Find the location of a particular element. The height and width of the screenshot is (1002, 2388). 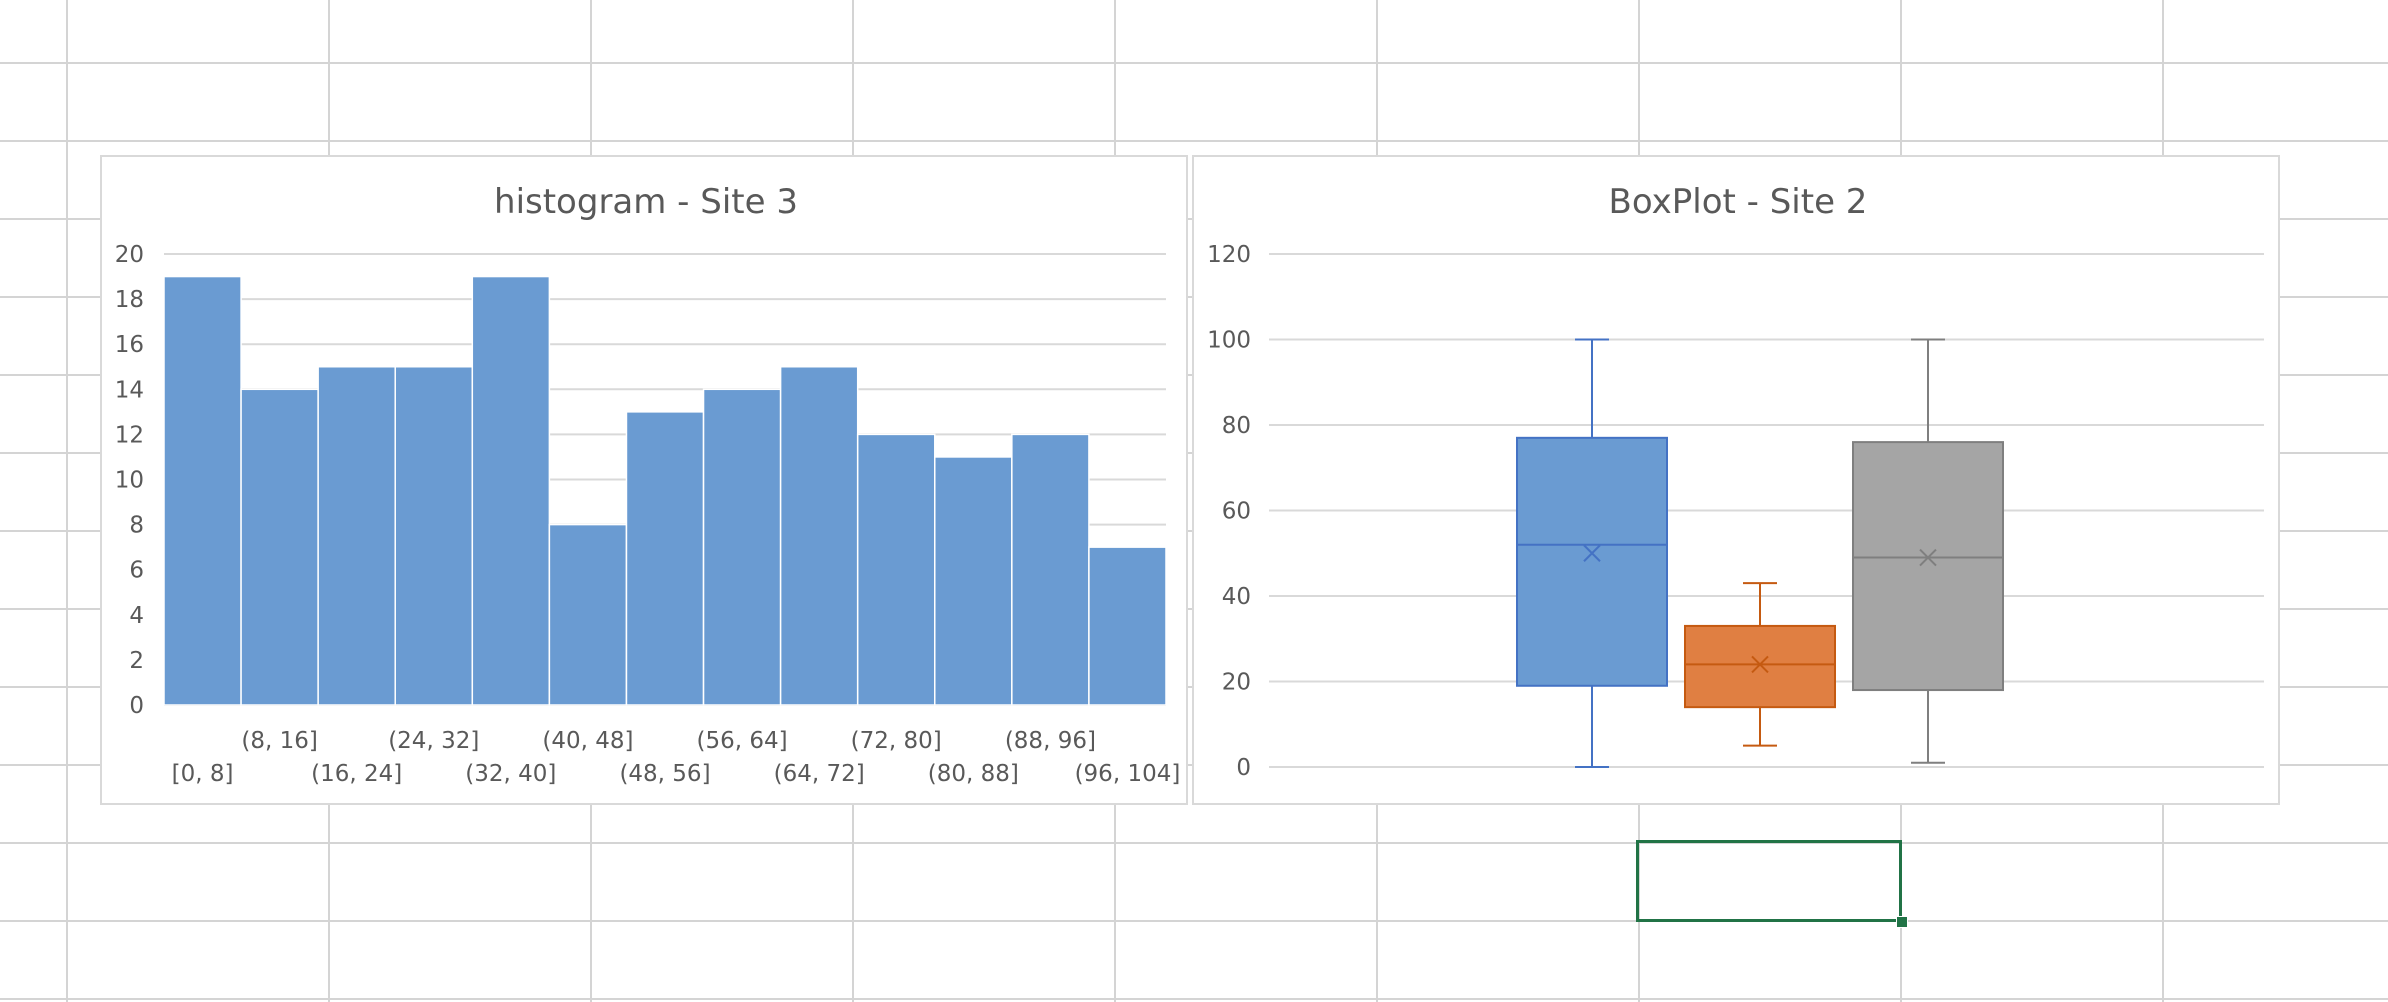

y-tick-label: 12 is located at coordinates (129, 435).